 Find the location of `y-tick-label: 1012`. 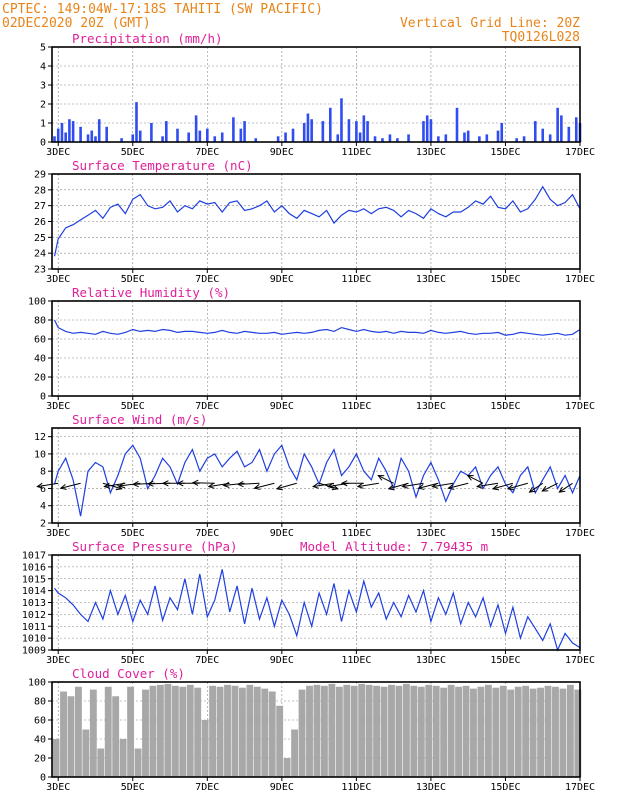

y-tick-label: 1012 is located at coordinates (34, 615).